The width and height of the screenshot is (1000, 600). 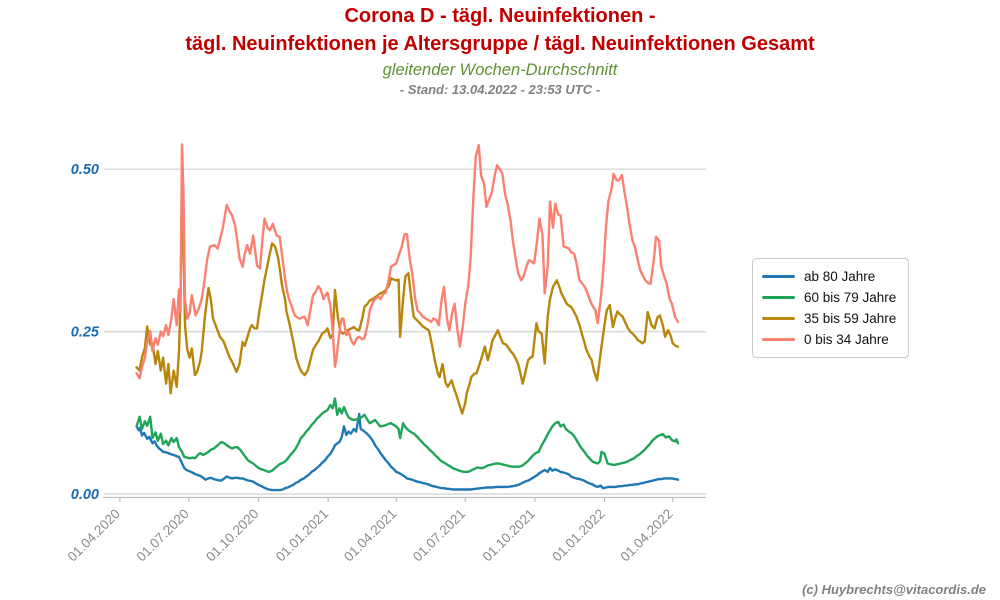 What do you see at coordinates (500, 89) in the screenshot?
I see `data-timestamp: - Stand: 13.04.2022 - 23:53 UTC -` at bounding box center [500, 89].